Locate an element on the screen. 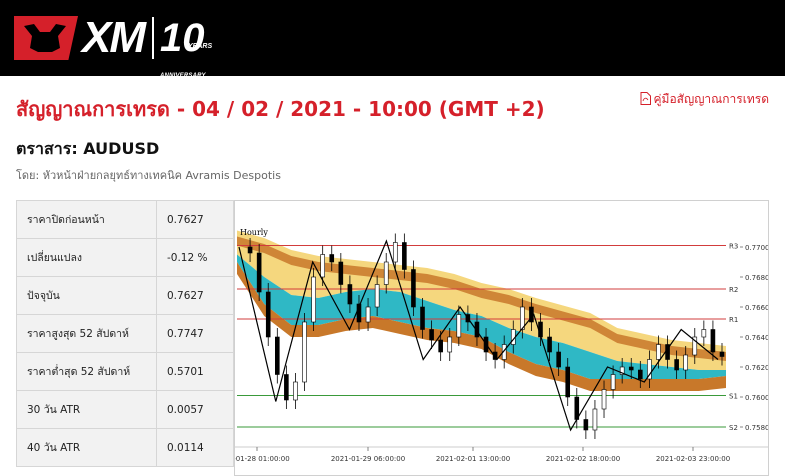 The height and width of the screenshot is (476, 785). guide-link: คู่มือสัญญาณการเทรด is located at coordinates (705, 99).